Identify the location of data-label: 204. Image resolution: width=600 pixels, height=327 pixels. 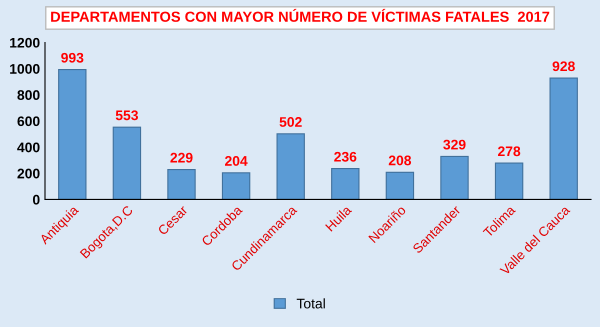
(236, 161).